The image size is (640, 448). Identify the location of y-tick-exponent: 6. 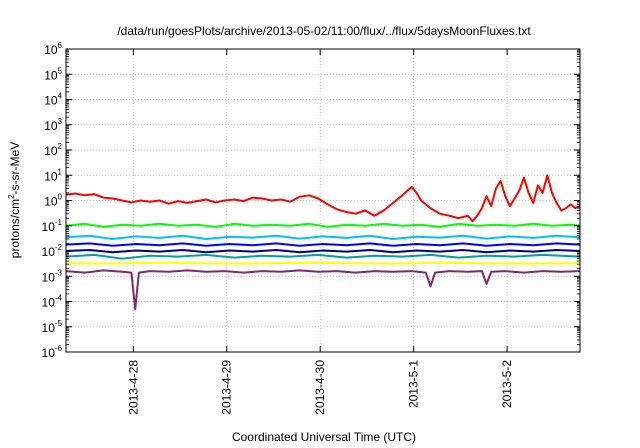
(60, 45).